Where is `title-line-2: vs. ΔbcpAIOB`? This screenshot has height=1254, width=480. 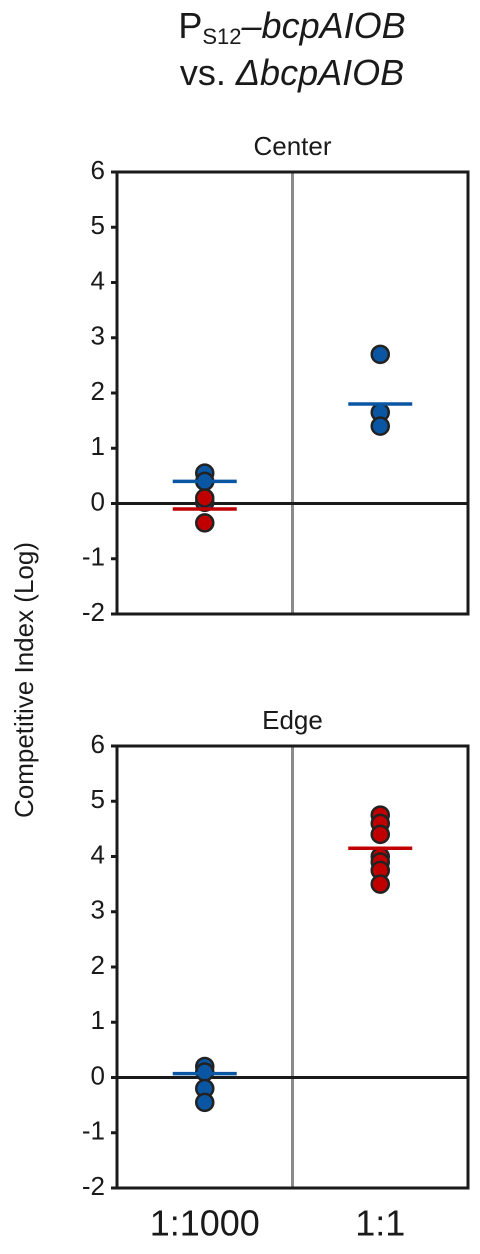 title-line-2: vs. ΔbcpAIOB is located at coordinates (292, 72).